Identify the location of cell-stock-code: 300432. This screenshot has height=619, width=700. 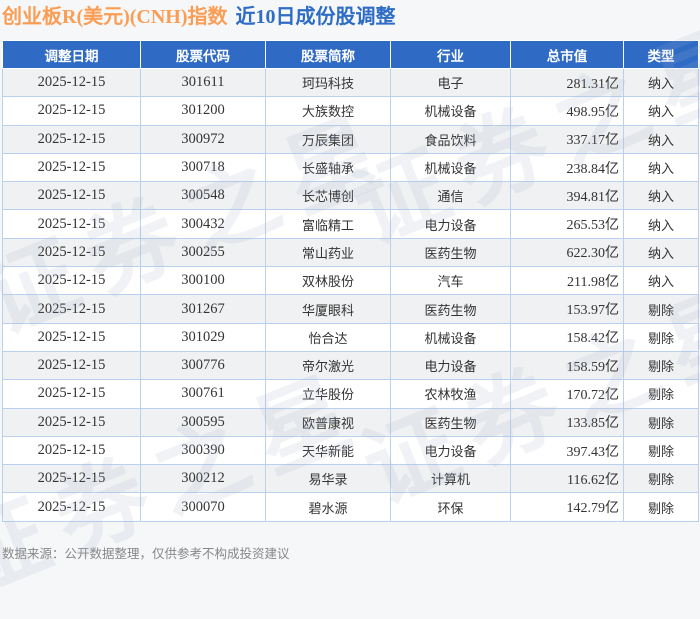
(203, 224).